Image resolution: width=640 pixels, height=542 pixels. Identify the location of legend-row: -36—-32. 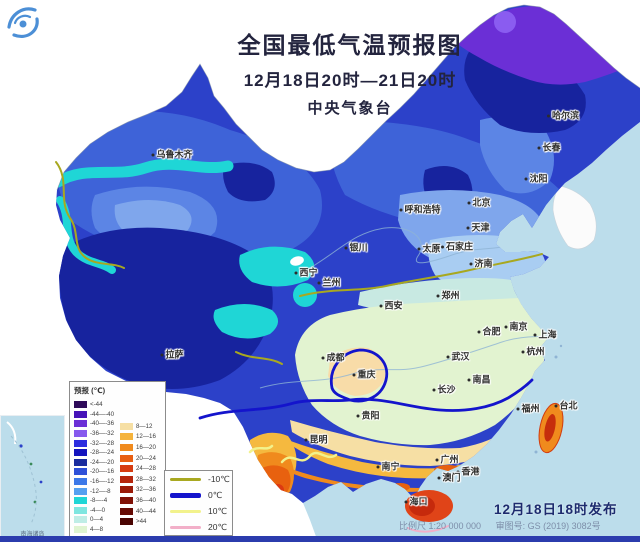
(94, 434).